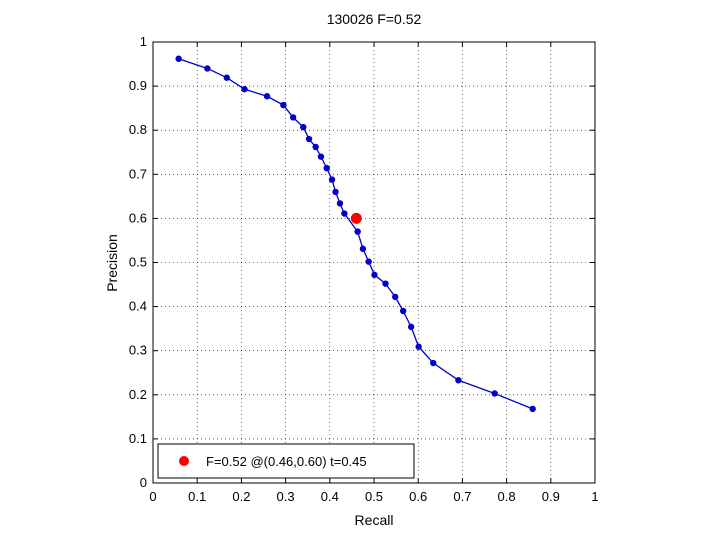 This screenshot has height=540, width=720. What do you see at coordinates (507, 496) in the screenshot?
I see `x-tick-label: 0.8` at bounding box center [507, 496].